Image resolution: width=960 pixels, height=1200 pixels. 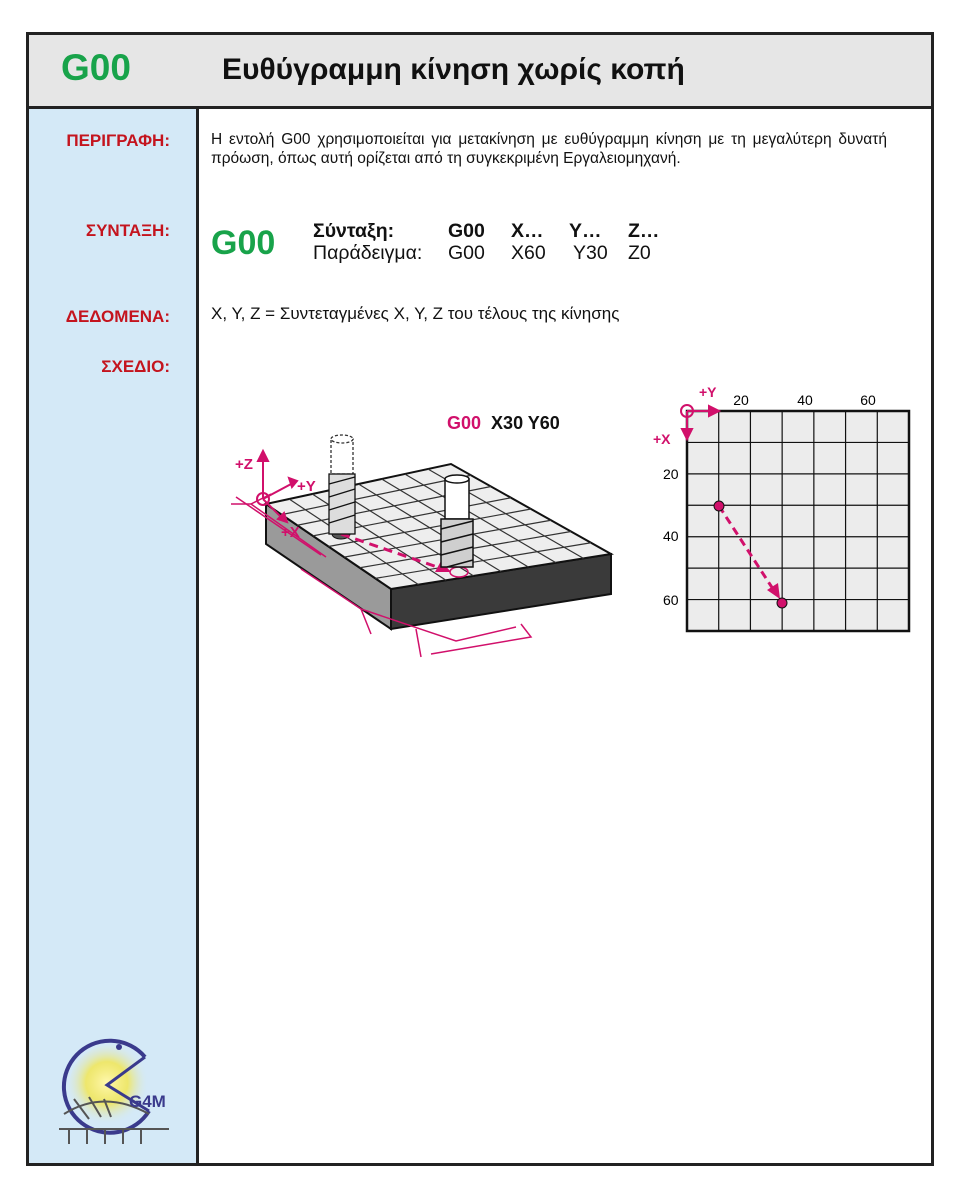 What do you see at coordinates (741, 400) in the screenshot?
I see `grid-top-tick: 20` at bounding box center [741, 400].